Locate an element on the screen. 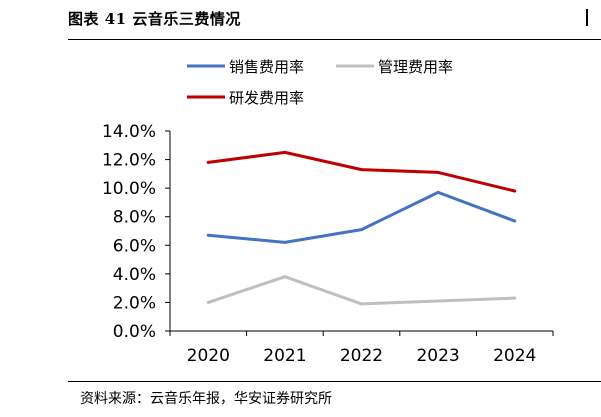 This screenshot has width=601, height=417. y-tick-label: 8.0% is located at coordinates (134, 218).